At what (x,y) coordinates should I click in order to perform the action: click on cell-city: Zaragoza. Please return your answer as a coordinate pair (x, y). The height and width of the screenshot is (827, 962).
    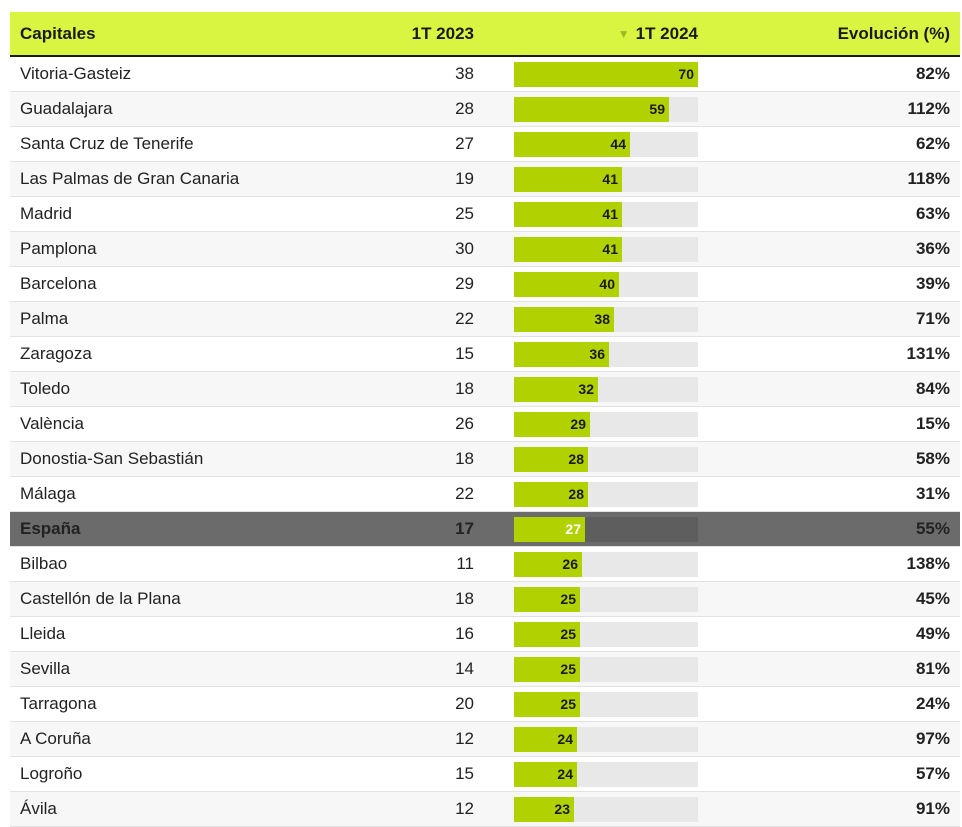
    Looking at the image, I should click on (165, 354).